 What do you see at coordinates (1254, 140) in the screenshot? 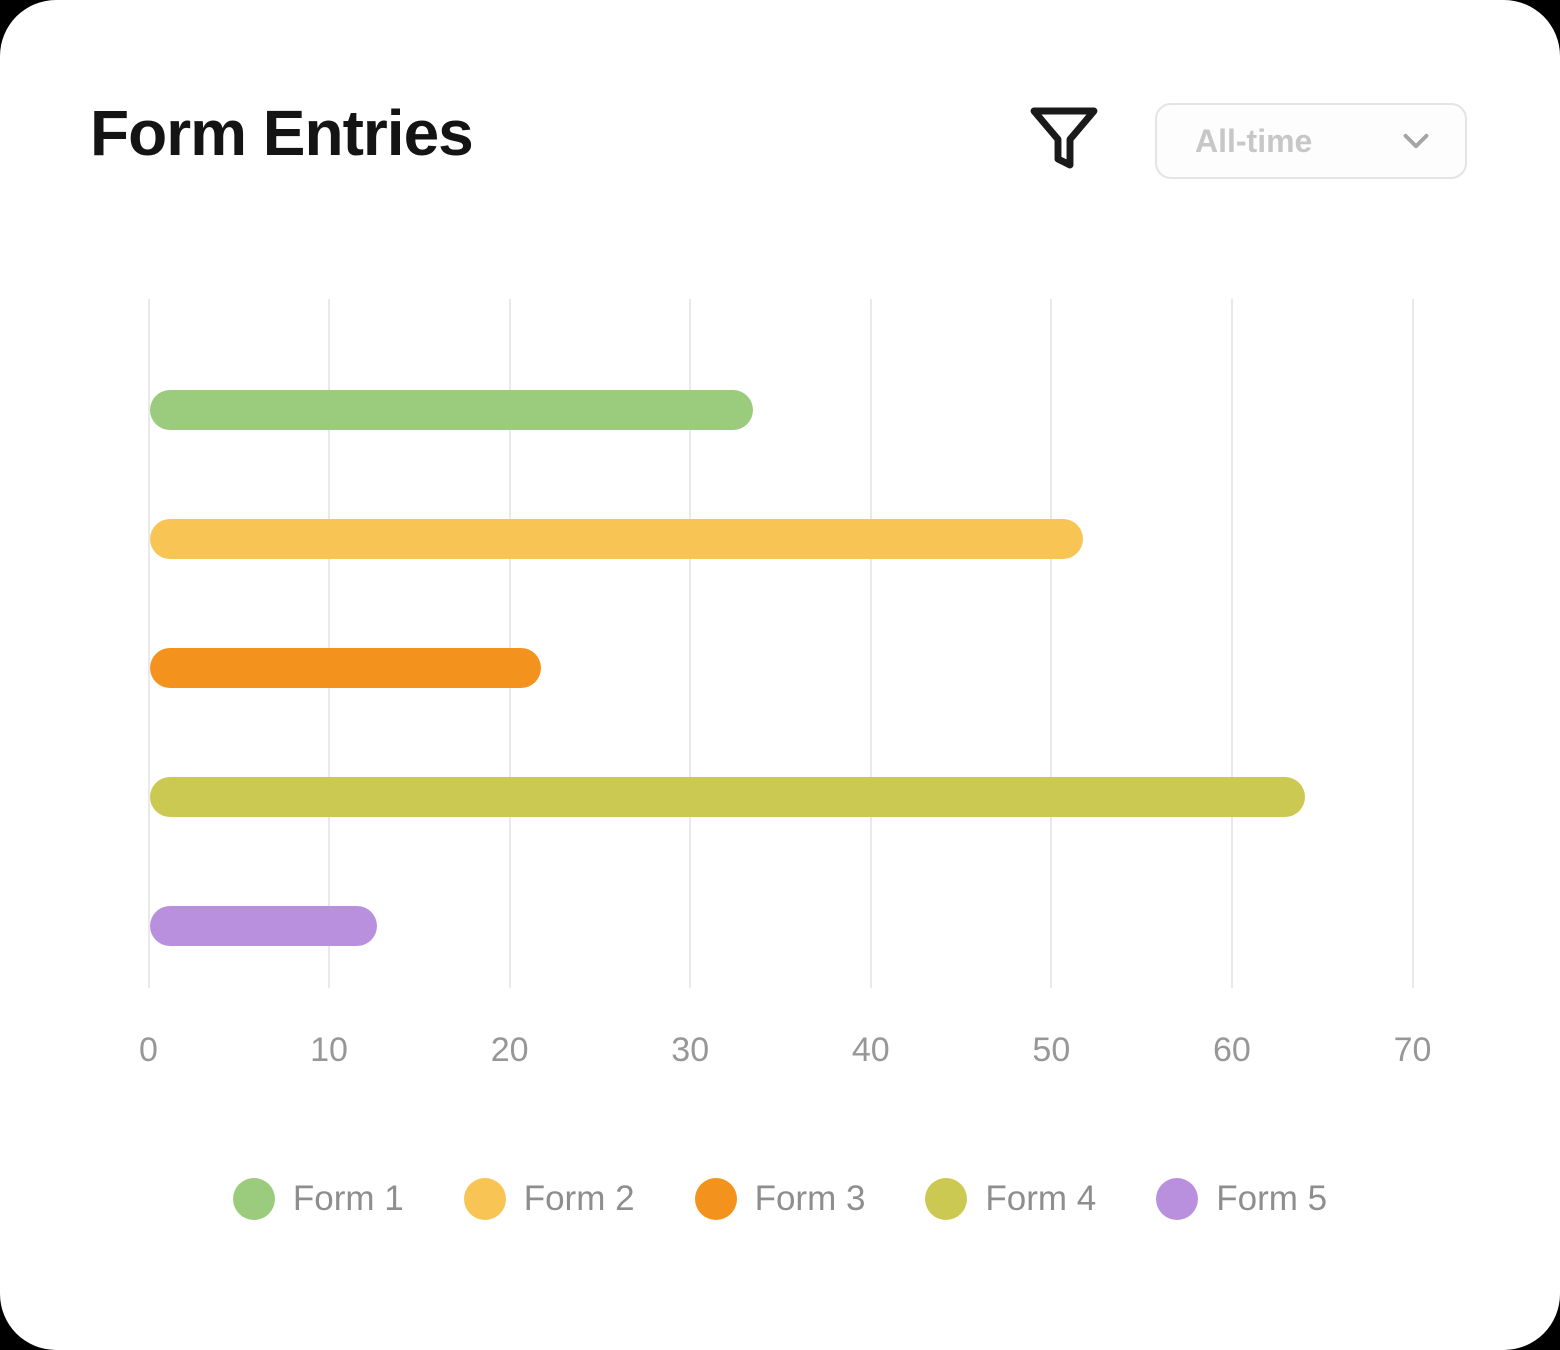
I see `time-range-value: All-time` at bounding box center [1254, 140].